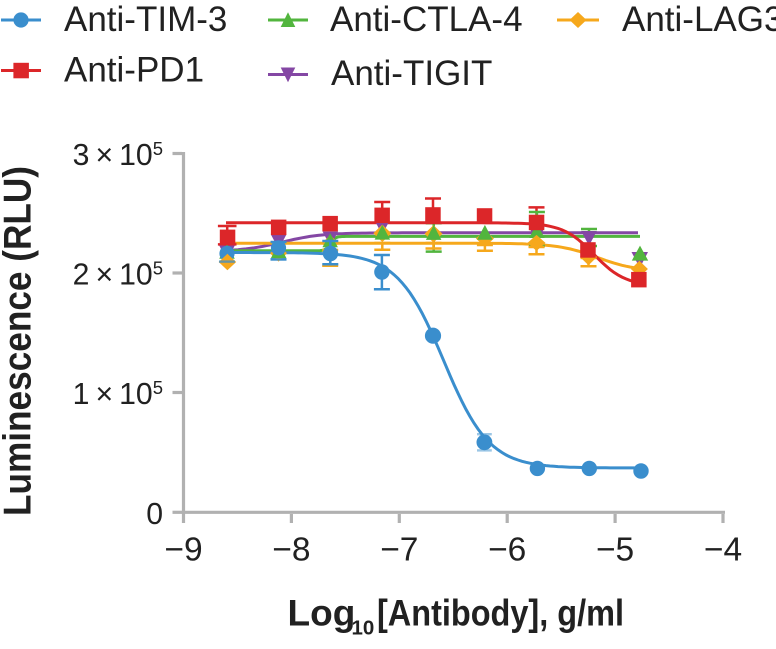  What do you see at coordinates (322, 613) in the screenshot?
I see `svg-text: Log` at bounding box center [322, 613].